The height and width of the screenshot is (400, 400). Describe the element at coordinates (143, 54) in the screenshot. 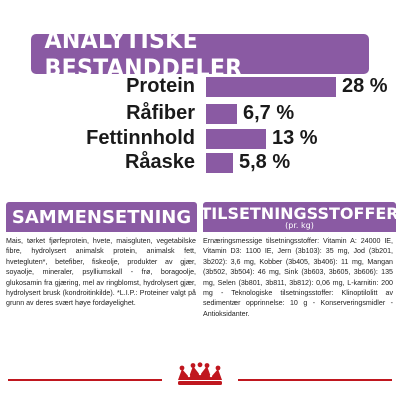

I see `page-title: ANALYTISKE BESTANDDELER` at that location.